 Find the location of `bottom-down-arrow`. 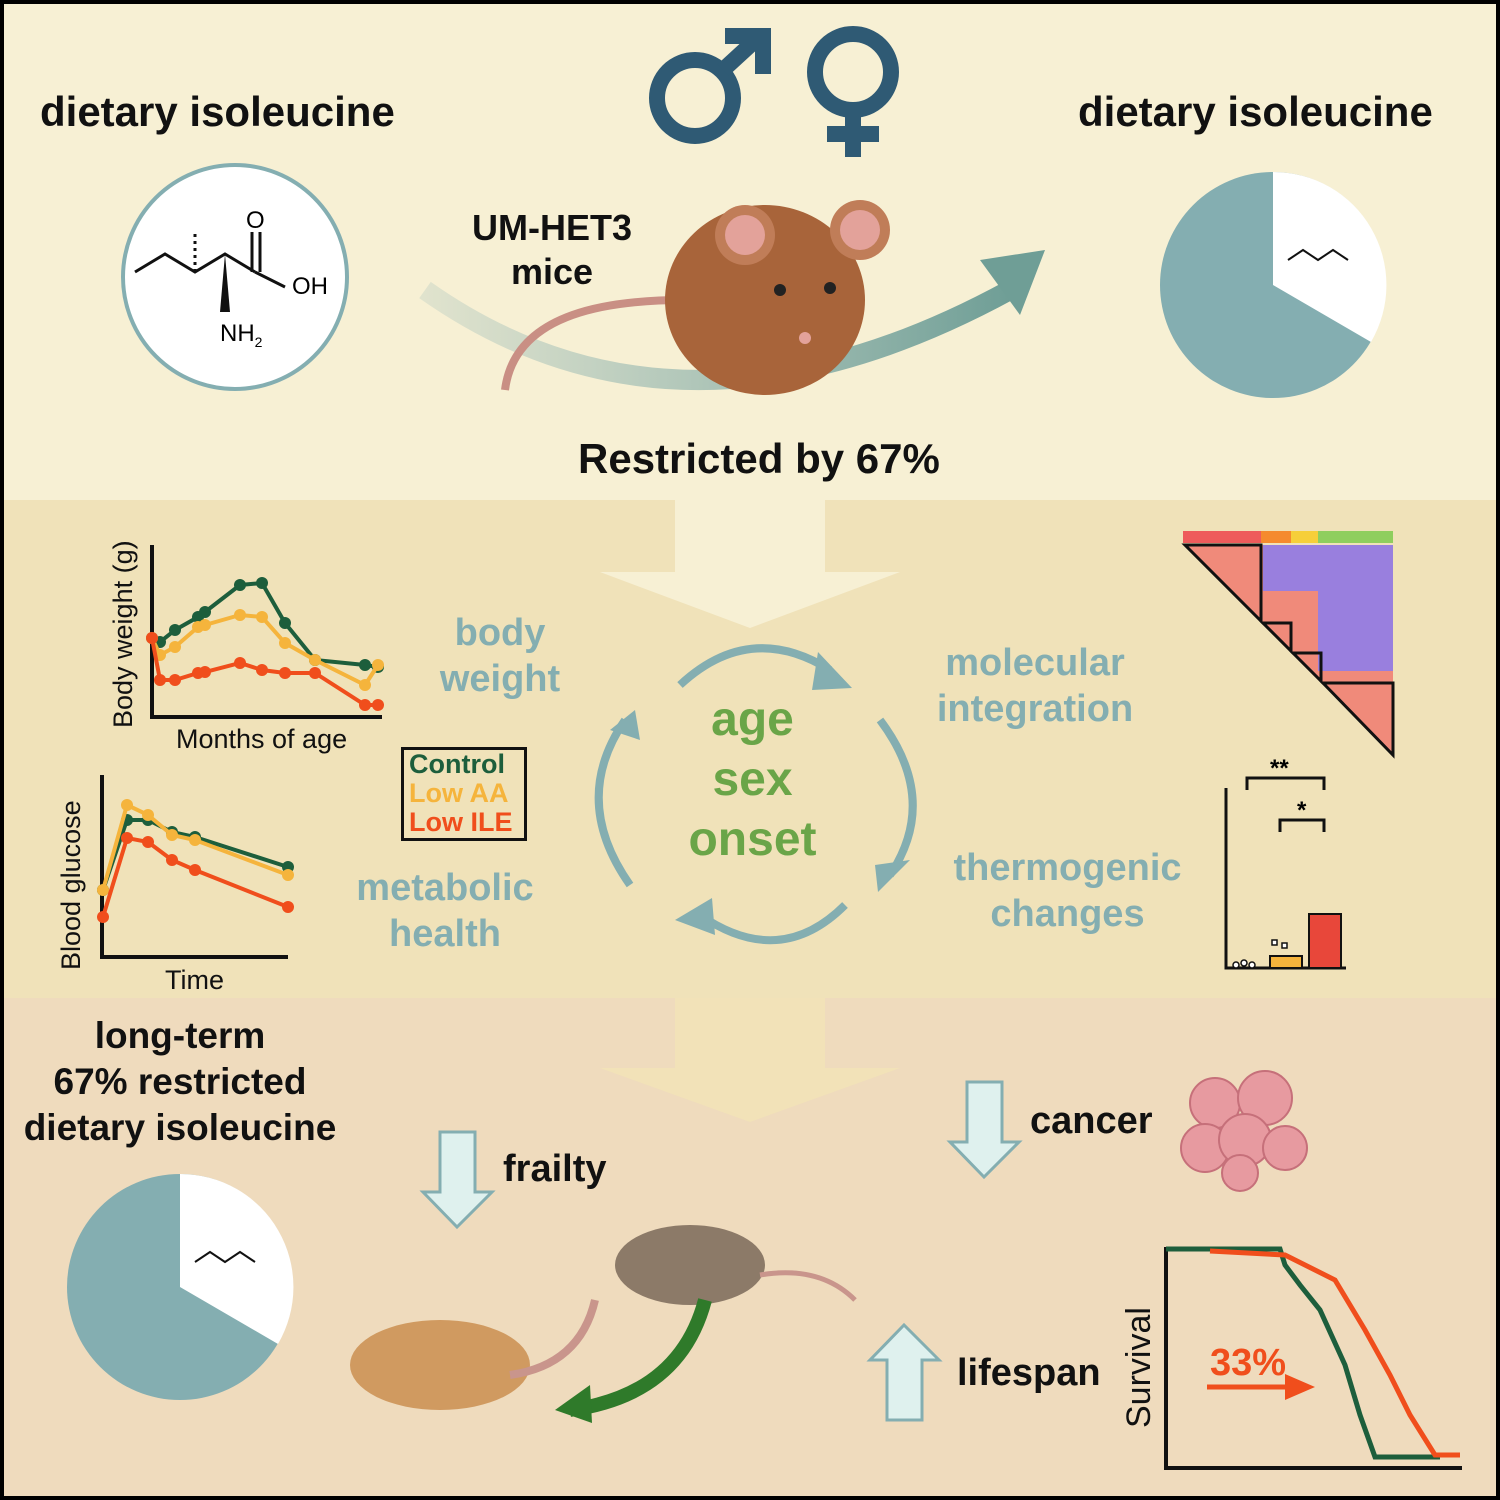

bottom-down-arrow is located at coordinates (750, 1060).